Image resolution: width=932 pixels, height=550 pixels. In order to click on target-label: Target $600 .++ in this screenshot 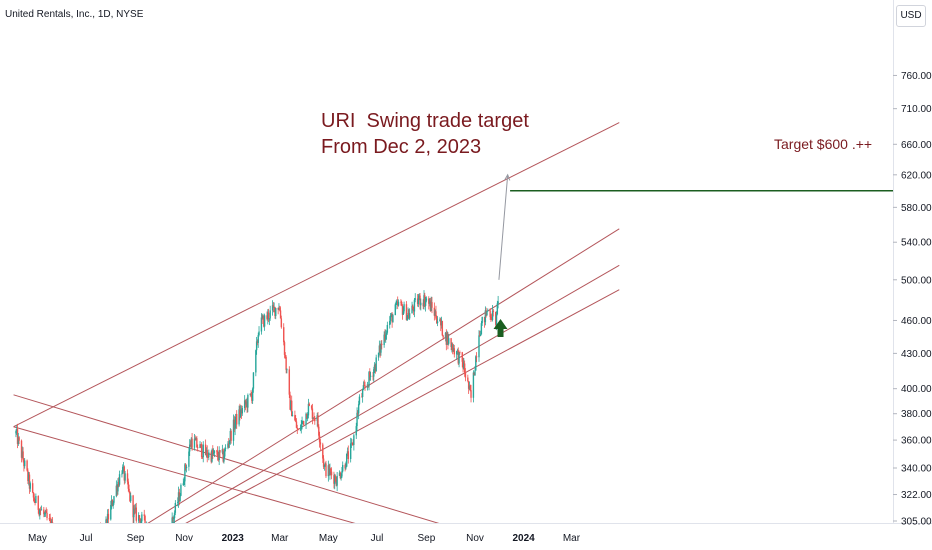, I will do `click(823, 144)`.